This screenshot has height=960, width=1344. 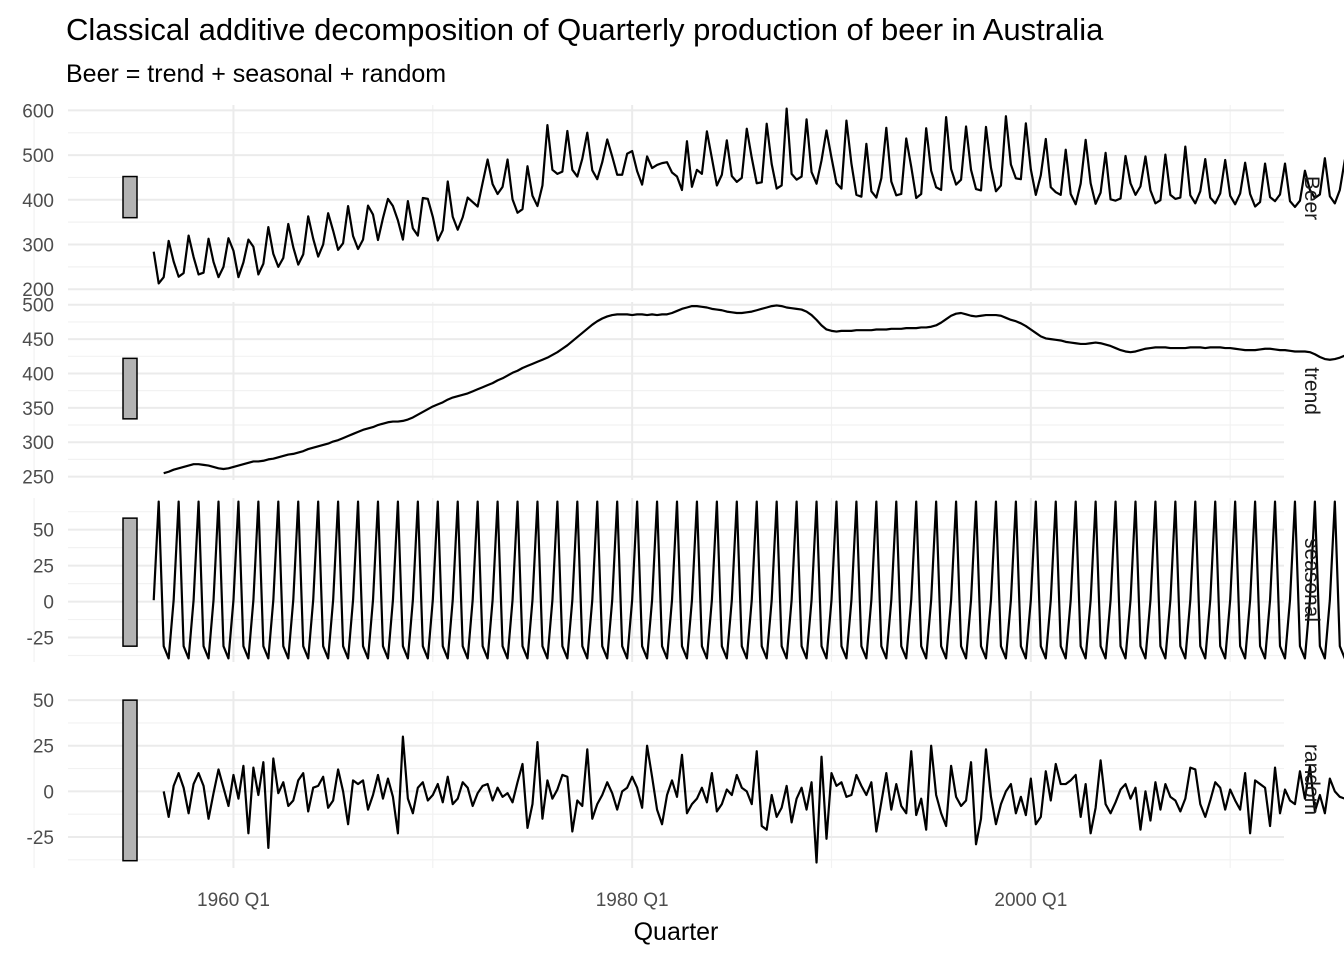 What do you see at coordinates (38, 111) in the screenshot?
I see `y-tick-label: 600` at bounding box center [38, 111].